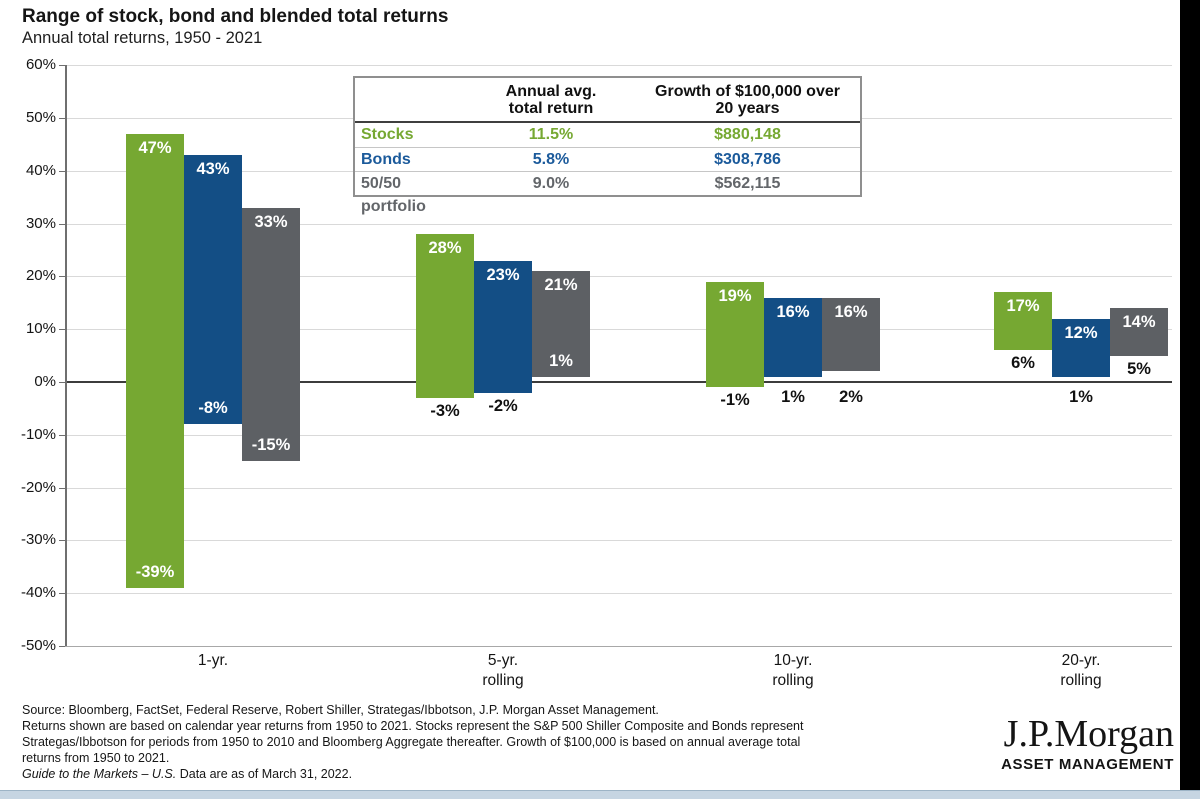 This screenshot has height=799, width=1200. Describe the element at coordinates (155, 571) in the screenshot. I see `bar-min-label: -39%` at that location.